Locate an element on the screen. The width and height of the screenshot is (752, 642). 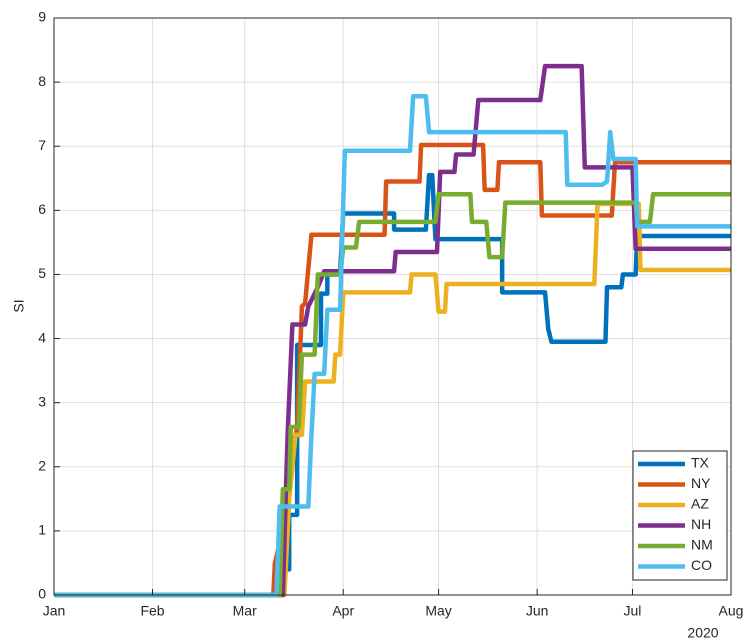
x-tick-label: Jun is located at coordinates (537, 611).